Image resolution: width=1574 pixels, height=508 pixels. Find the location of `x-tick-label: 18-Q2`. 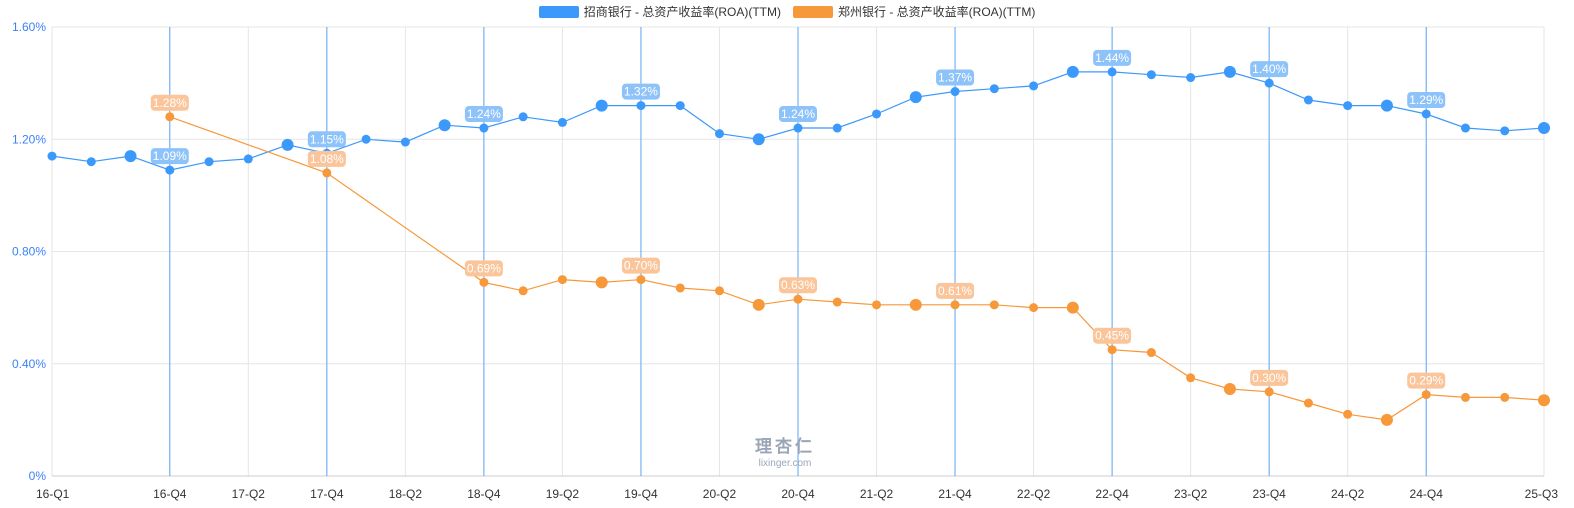

x-tick-label: 18-Q2 is located at coordinates (406, 494).